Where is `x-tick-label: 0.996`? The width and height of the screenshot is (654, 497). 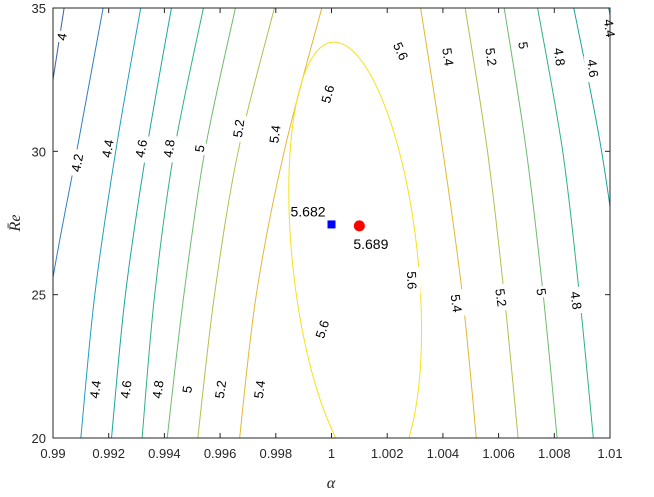 x-tick-label: 0.996 is located at coordinates (220, 453).